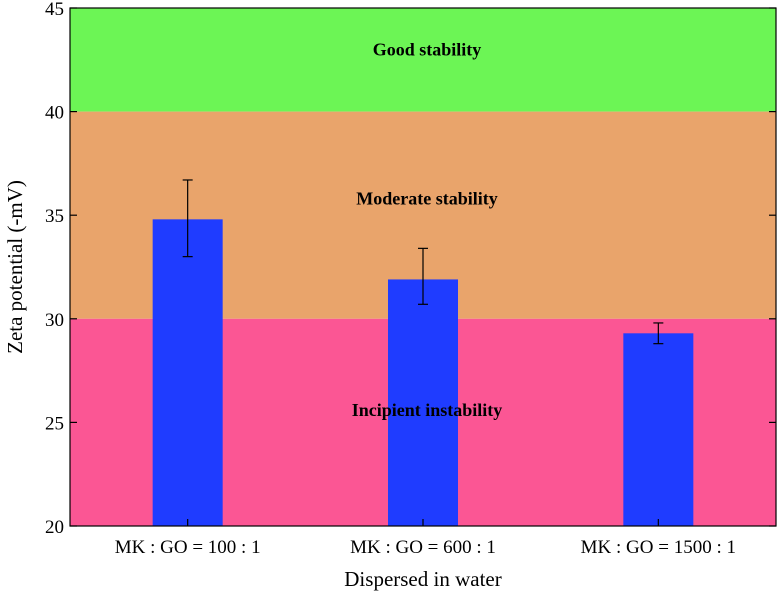  Describe the element at coordinates (188, 547) in the screenshot. I see `x-tick-label-1: MK : GO = 100 : 1` at that location.